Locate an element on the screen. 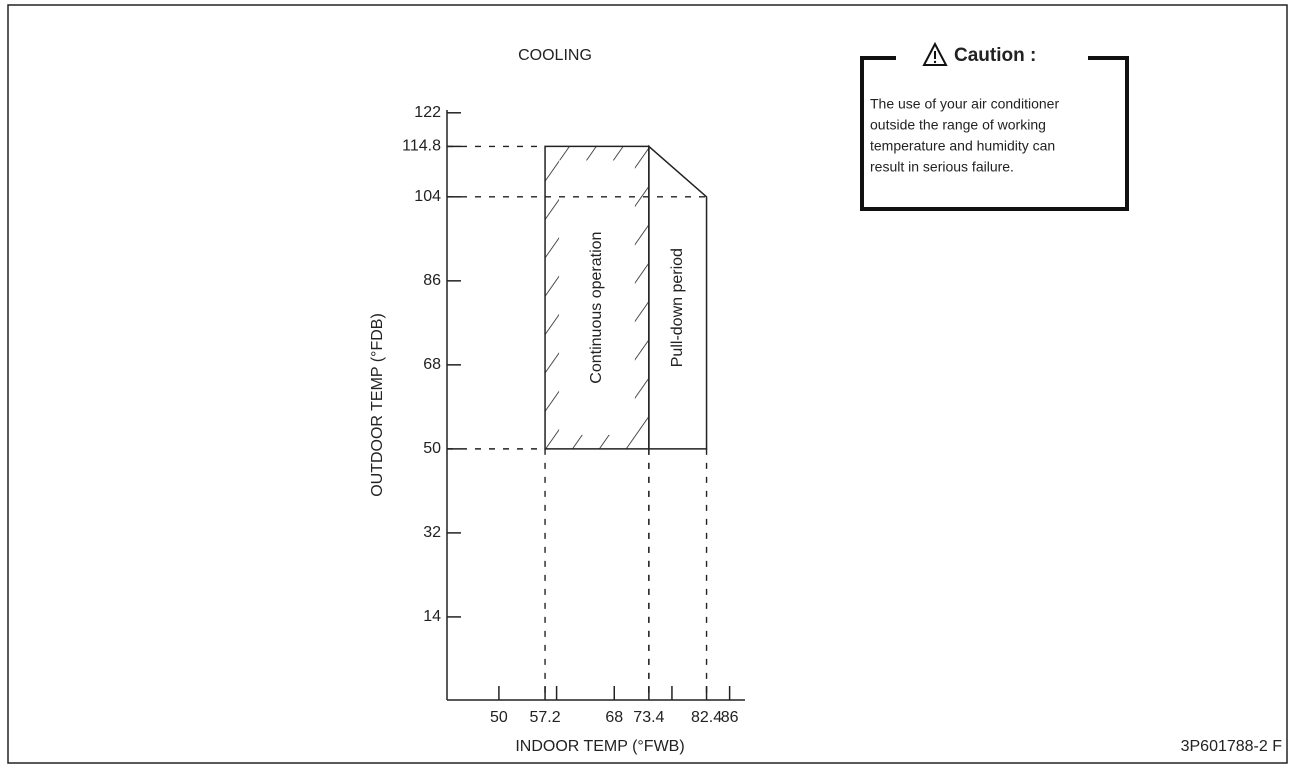  x-tick-label: 73.4 is located at coordinates (648, 717).